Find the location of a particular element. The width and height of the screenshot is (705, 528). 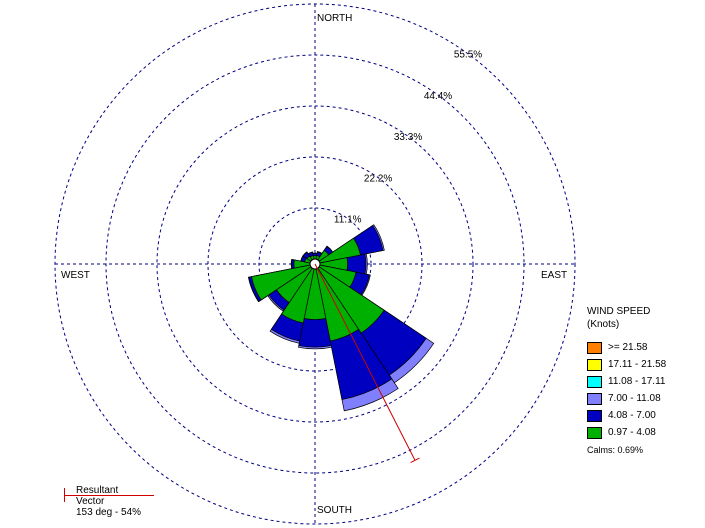

legend-item: 11.08 - 17.11 is located at coordinates (644, 381).